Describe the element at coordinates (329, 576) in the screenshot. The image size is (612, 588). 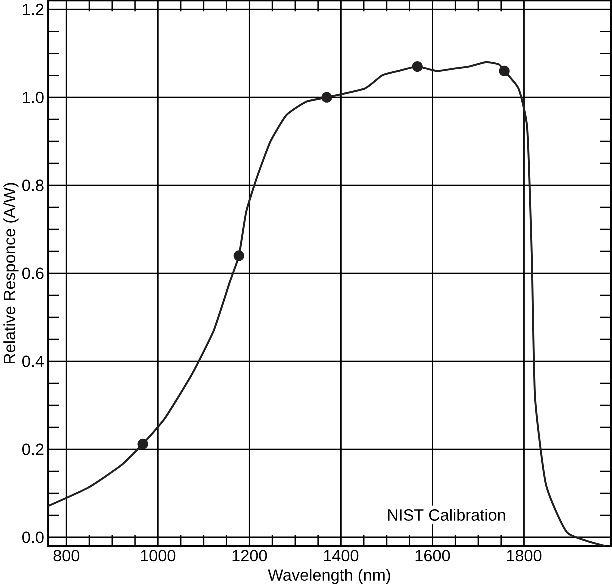
I see `x-axis-title: Wavelength (nm)` at that location.